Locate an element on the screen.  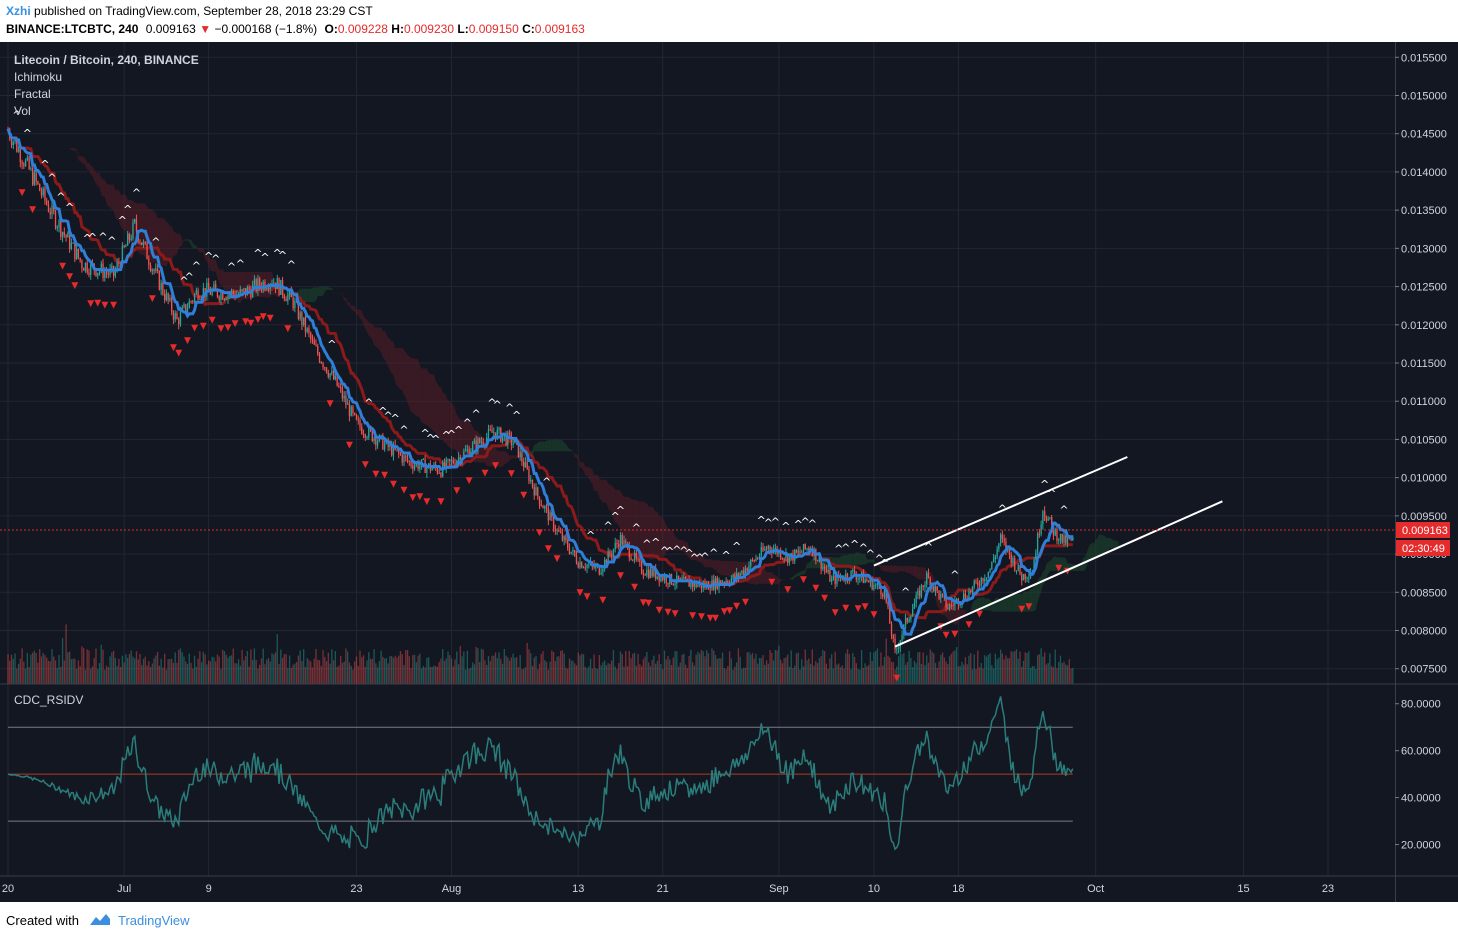
legend-indicator-fractal: Fractal is located at coordinates (32, 94).